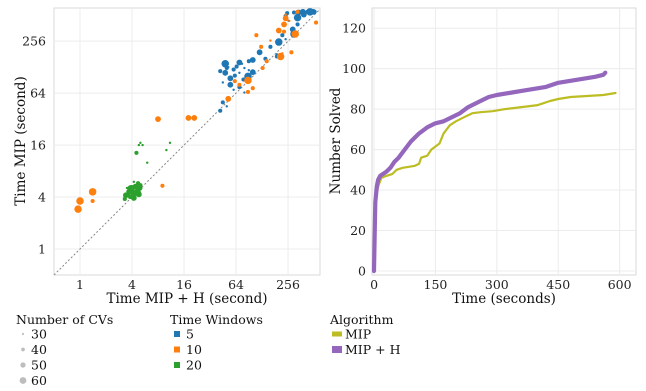 Image resolution: width=646 pixels, height=391 pixels. I want to click on scatter-y-ticks: 1 4 16 64 256, so click(34, 145).